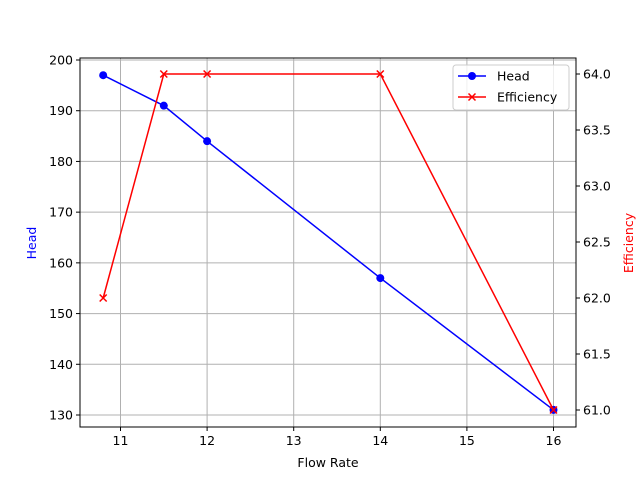 The height and width of the screenshot is (480, 640). What do you see at coordinates (494, 76) in the screenshot?
I see `legend-item-head: Head` at bounding box center [494, 76].